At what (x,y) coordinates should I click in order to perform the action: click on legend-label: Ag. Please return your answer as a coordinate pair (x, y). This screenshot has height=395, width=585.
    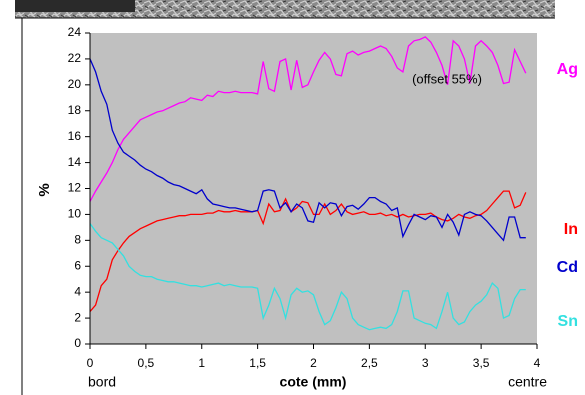
    Looking at the image, I should click on (567, 69).